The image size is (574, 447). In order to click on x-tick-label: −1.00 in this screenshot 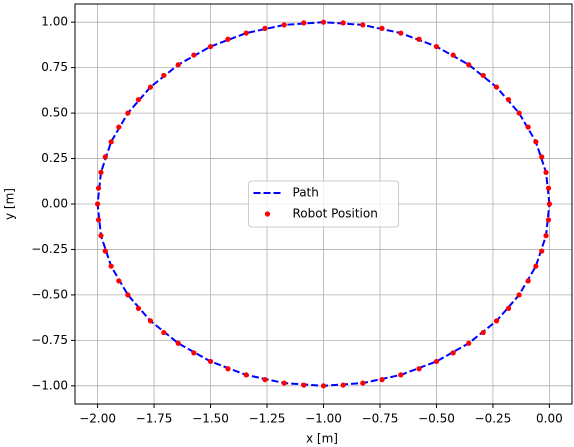, I will do `click(323, 419)`.